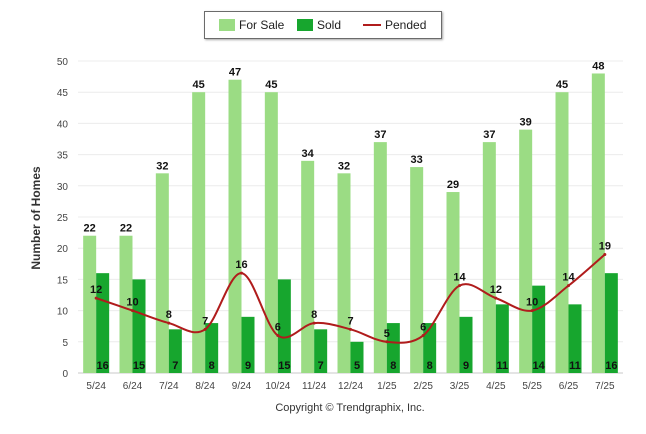  Describe the element at coordinates (569, 386) in the screenshot. I see `x-tick-label: 6/25` at that location.